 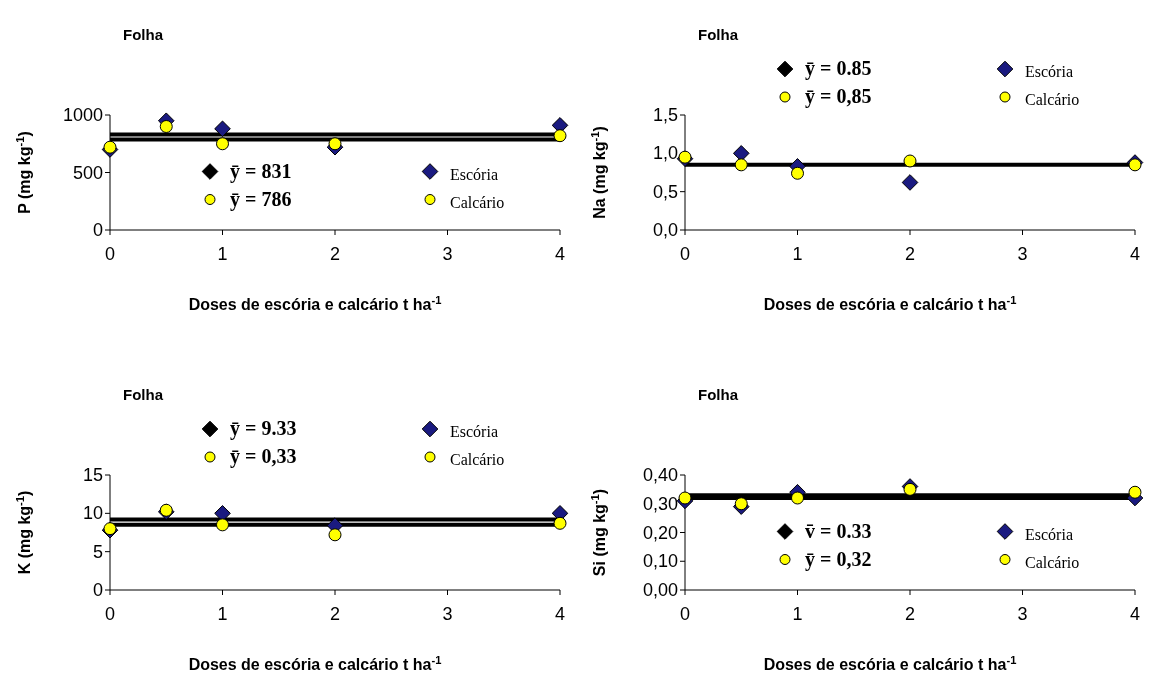 I want to click on annotation: ȳ = 786, so click(x=261, y=199).